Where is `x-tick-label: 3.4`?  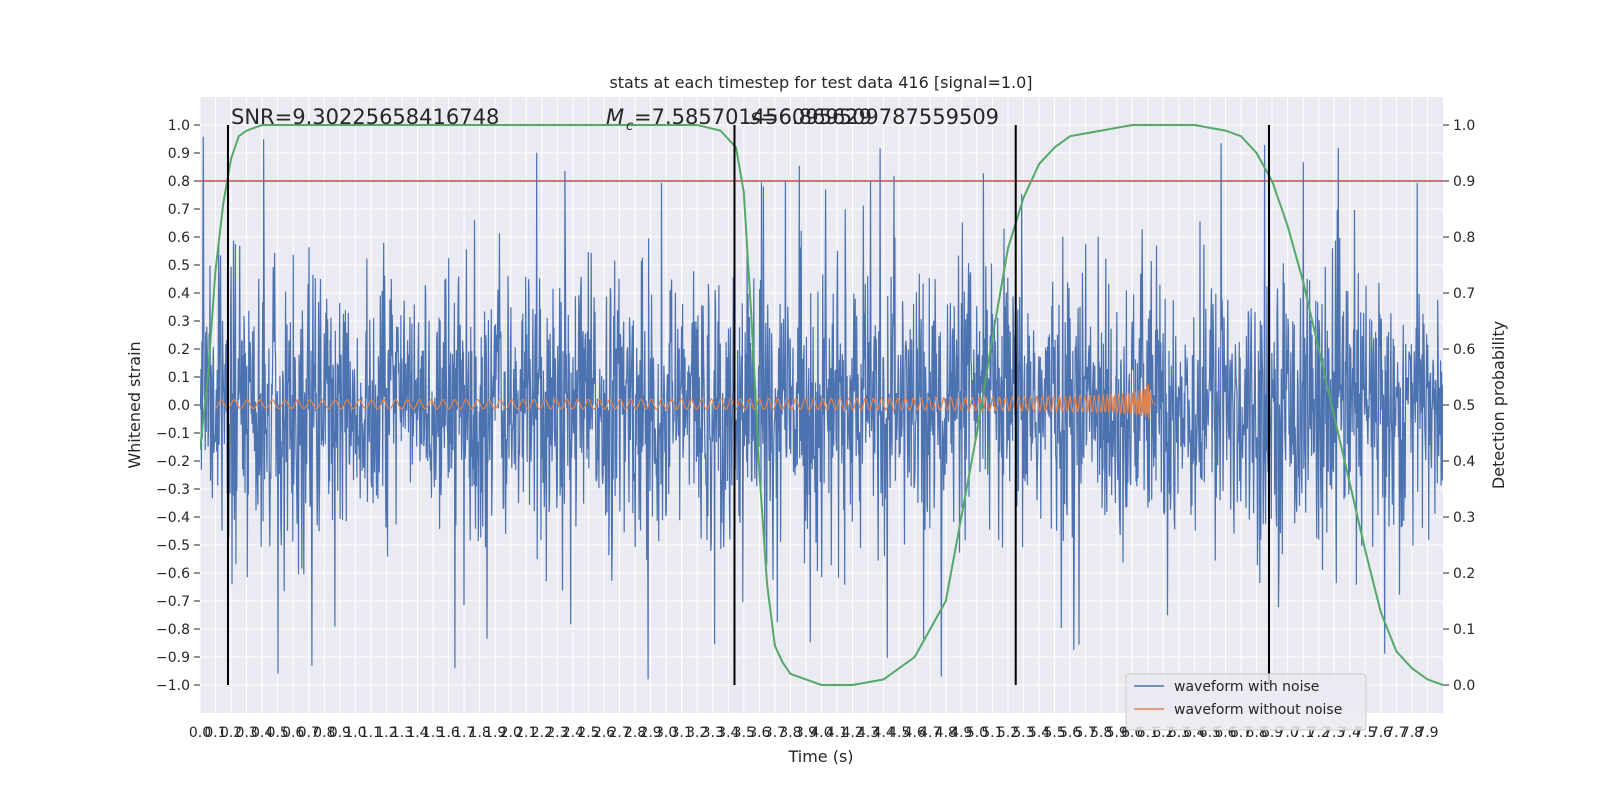 x-tick-label: 3.4 is located at coordinates (728, 733).